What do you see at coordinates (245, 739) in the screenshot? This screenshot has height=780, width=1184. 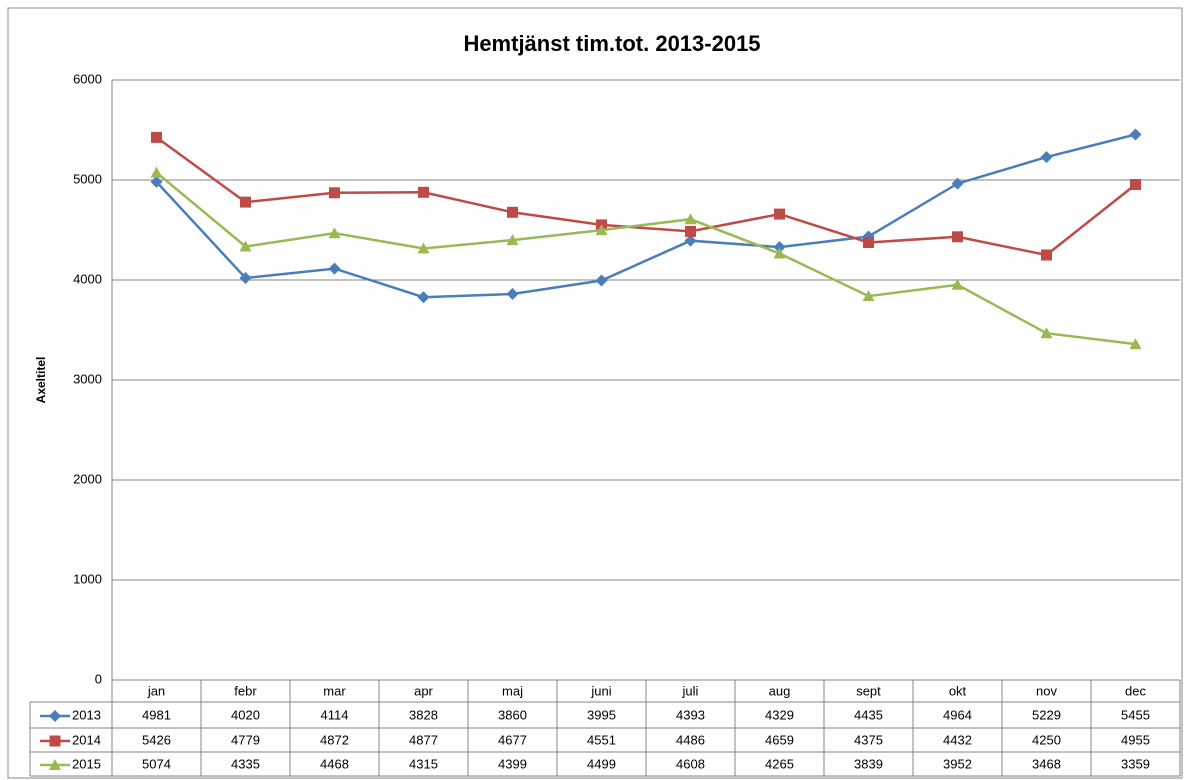 I see `table-value: 4779` at bounding box center [245, 739].